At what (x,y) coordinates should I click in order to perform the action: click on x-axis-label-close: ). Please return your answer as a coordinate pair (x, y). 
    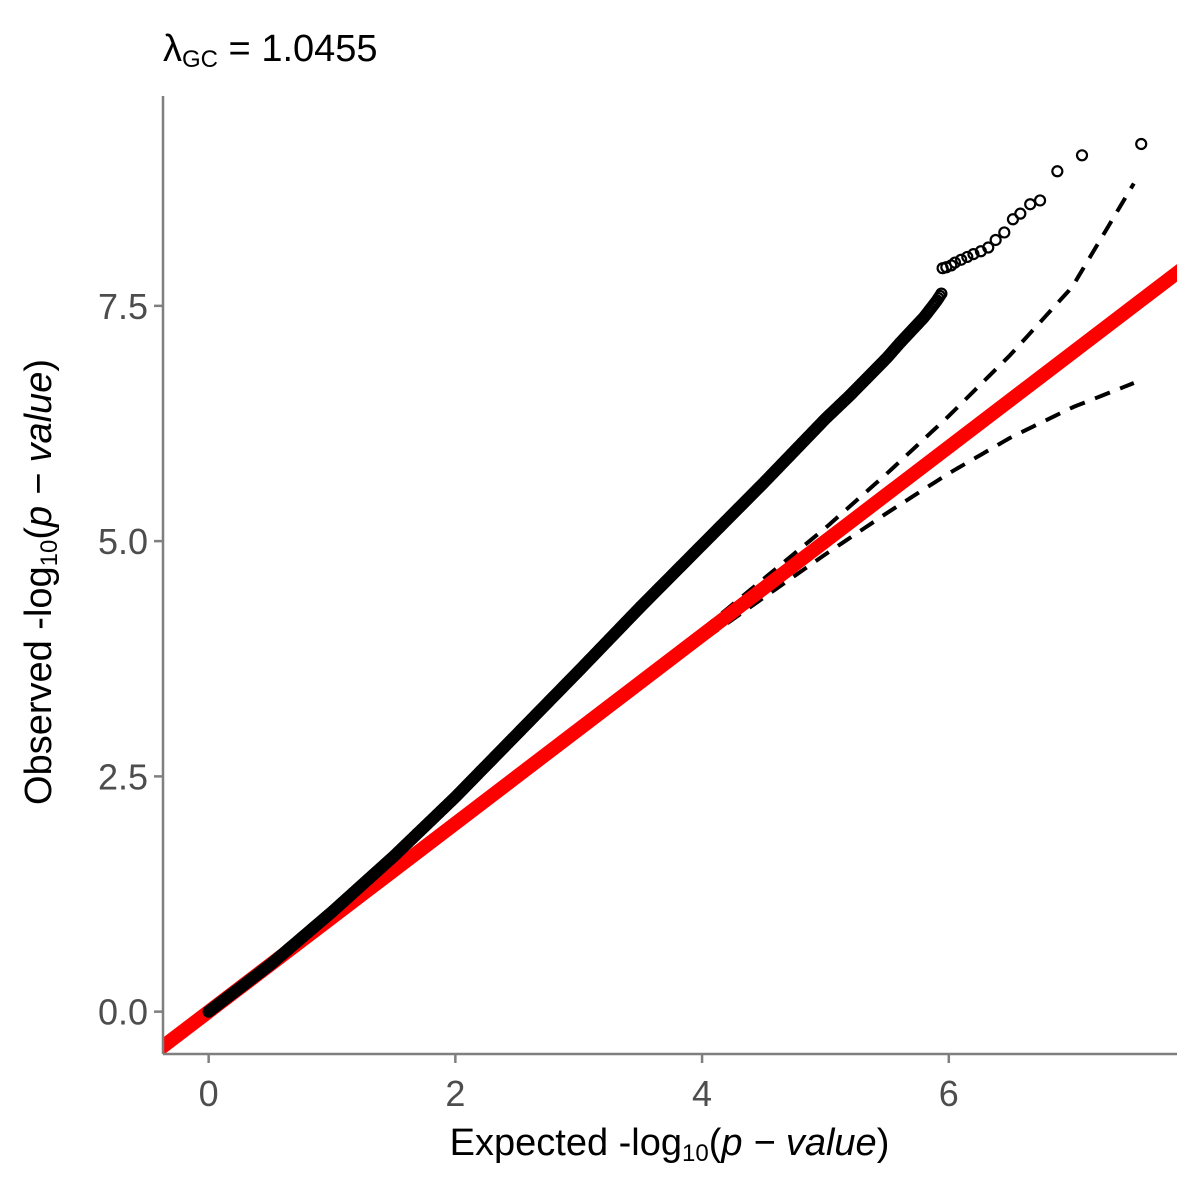
    Looking at the image, I should click on (883, 1143).